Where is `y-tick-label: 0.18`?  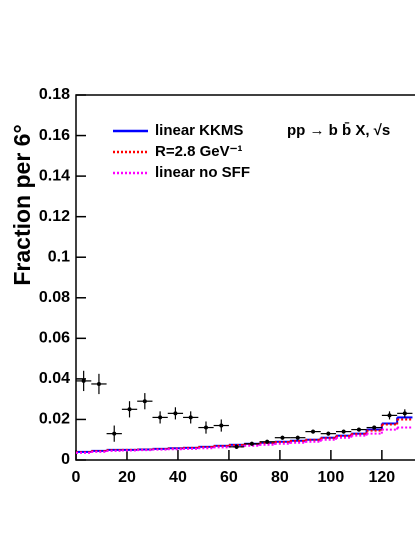 y-tick-label: 0.18 is located at coordinates (54, 94).